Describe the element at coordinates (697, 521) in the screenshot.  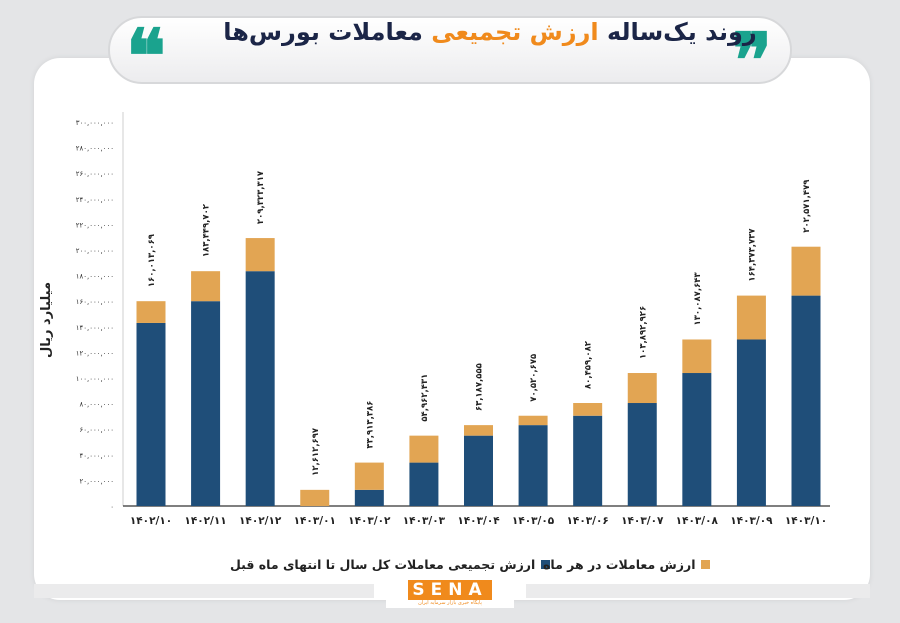
I see `x-tick-label: ۱۴۰۳/۰۸` at that location.